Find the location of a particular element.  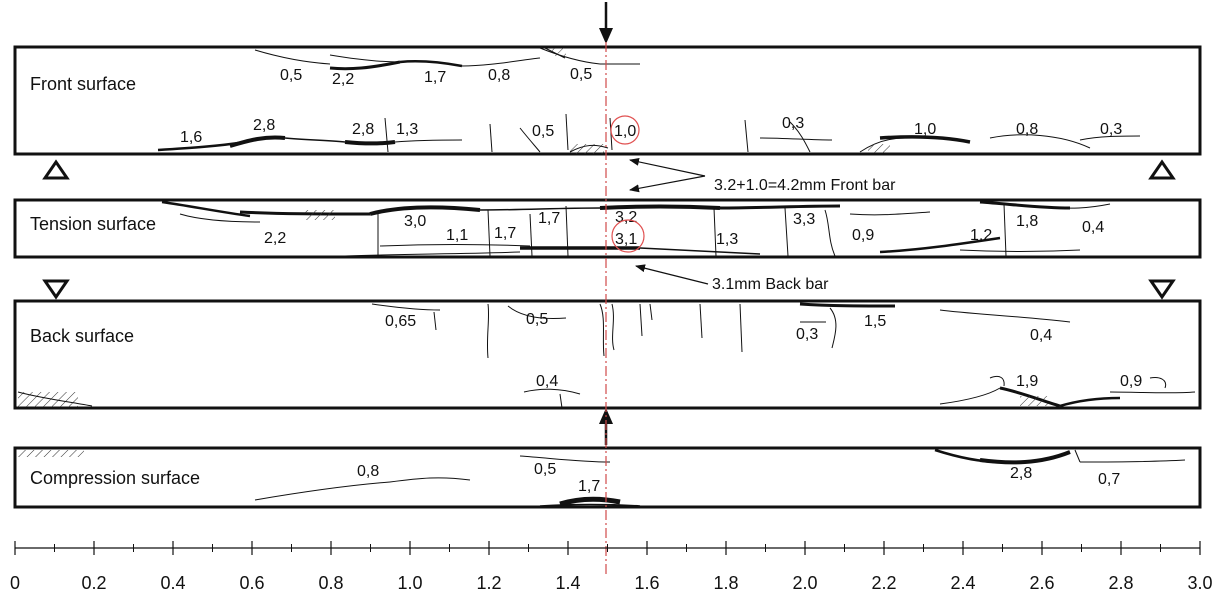

scale-tick-label: 3.0 is located at coordinates (1199, 583).